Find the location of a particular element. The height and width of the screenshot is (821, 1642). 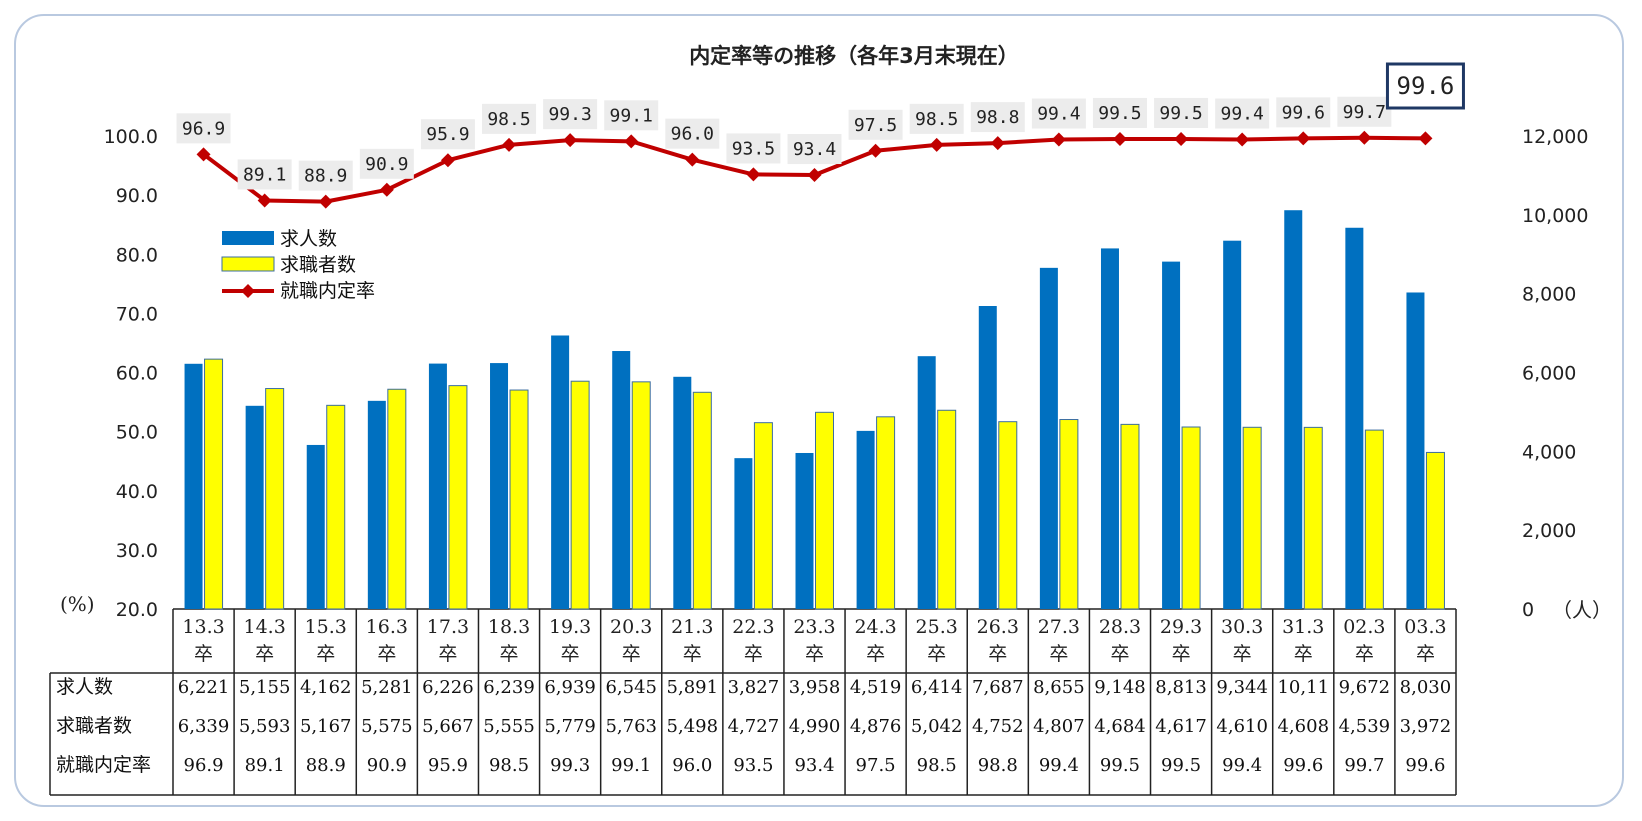

table-cell: 4,876 is located at coordinates (876, 726).